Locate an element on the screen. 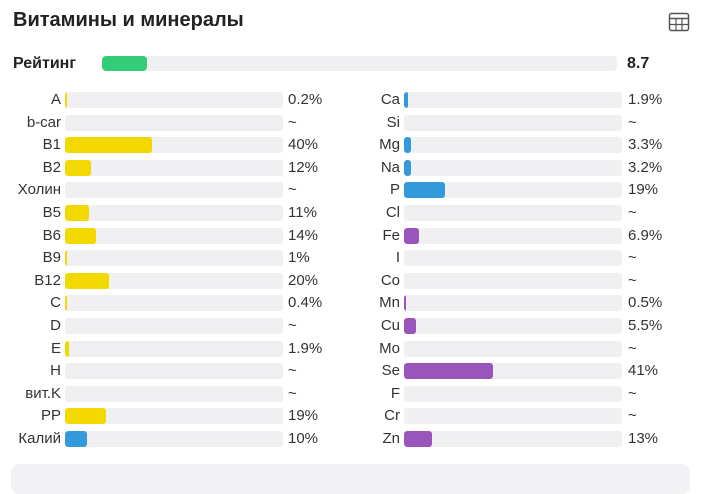 The image size is (714, 494). nutrient-value: 41% is located at coordinates (643, 371).